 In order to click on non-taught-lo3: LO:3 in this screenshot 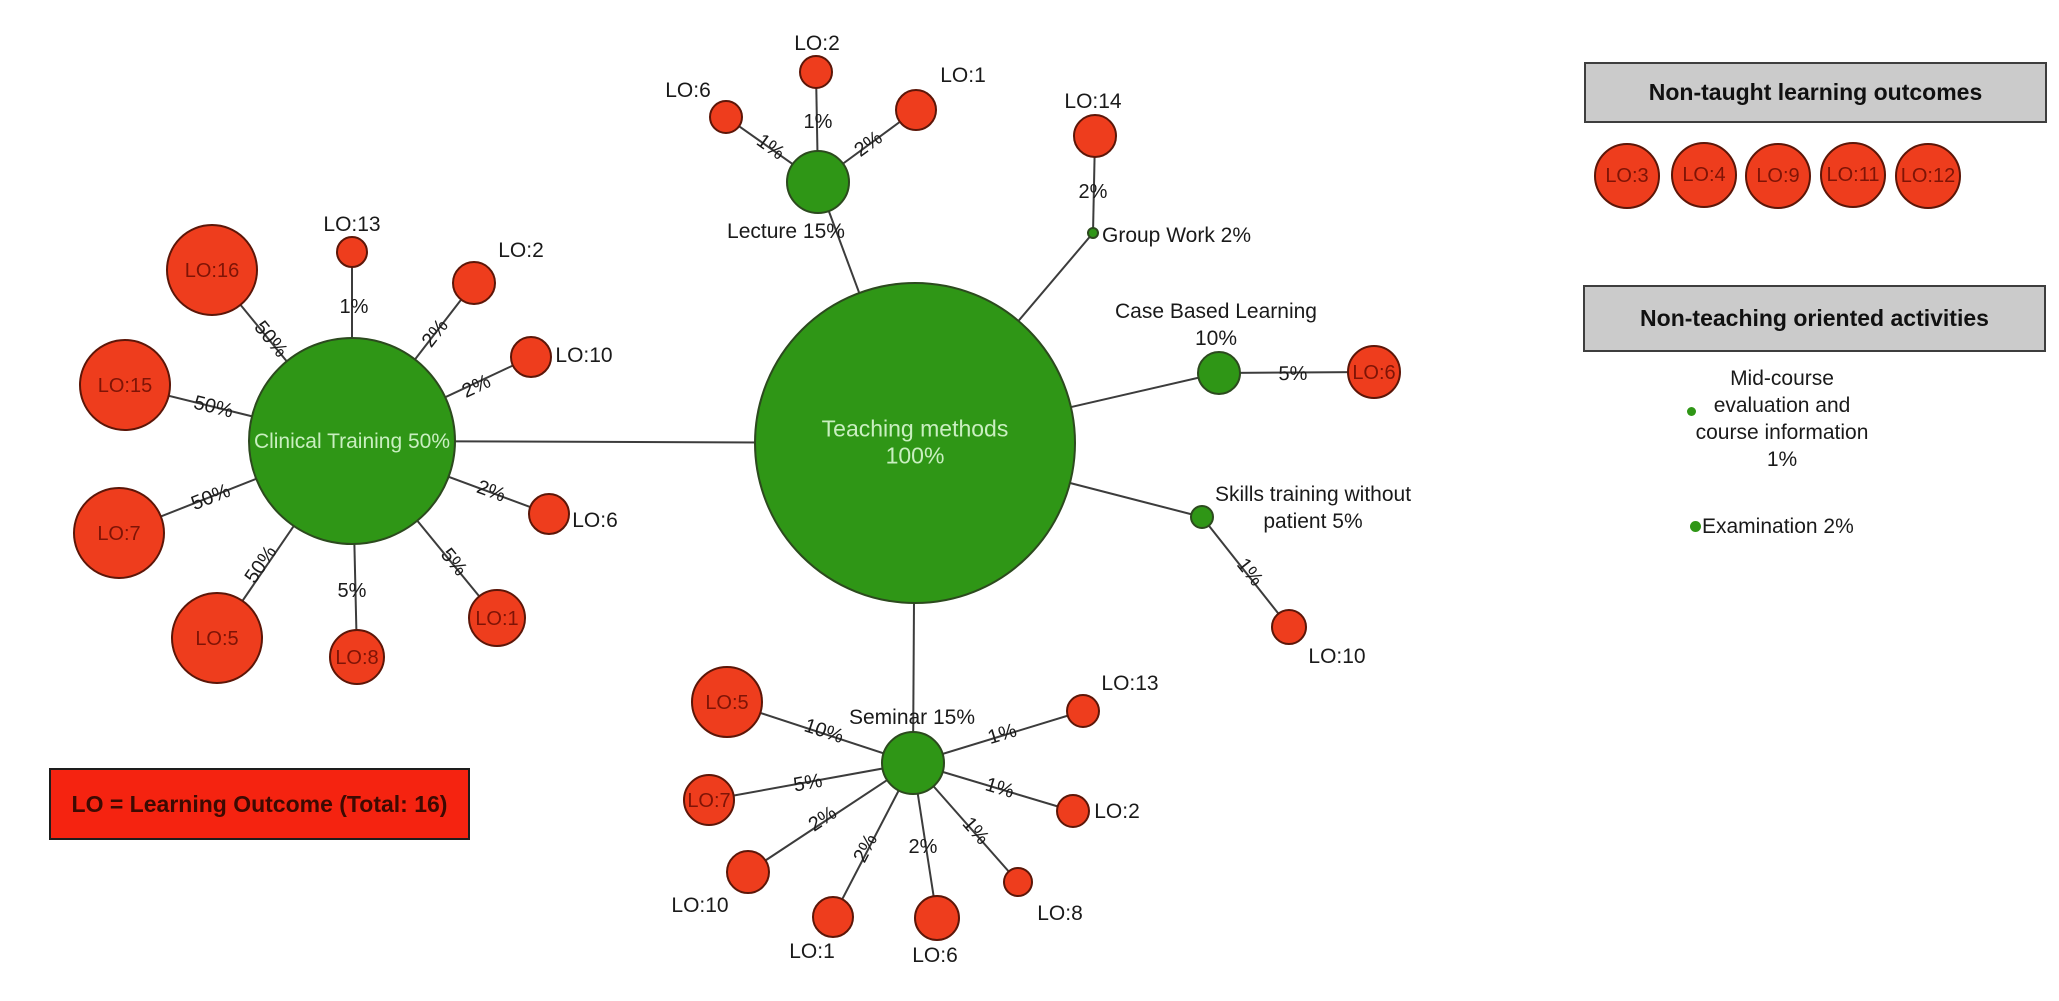, I will do `click(1627, 176)`.